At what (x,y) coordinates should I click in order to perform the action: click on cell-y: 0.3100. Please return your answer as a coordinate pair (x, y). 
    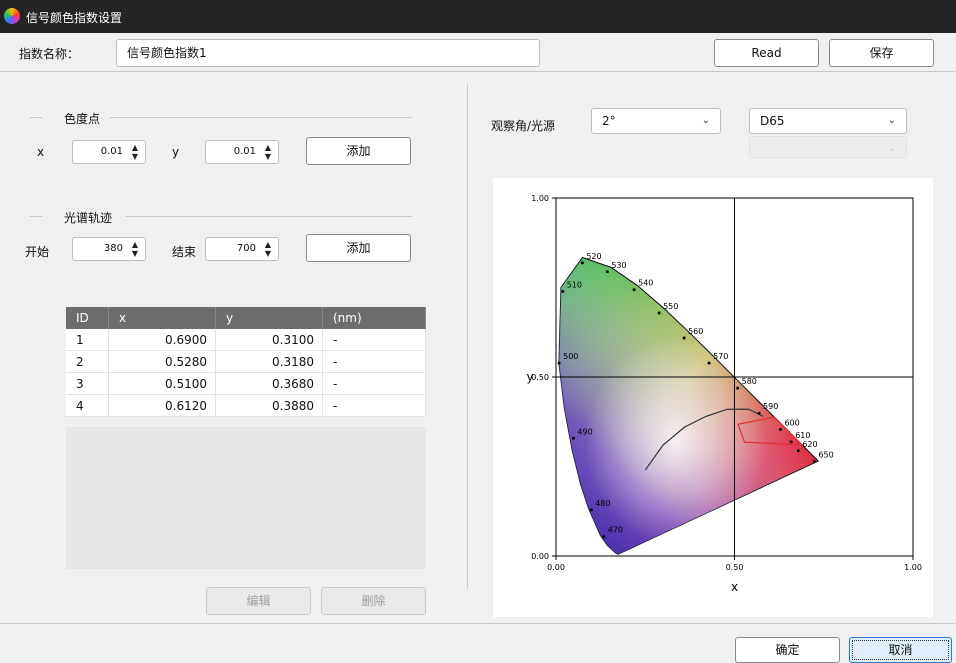
    Looking at the image, I should click on (269, 340).